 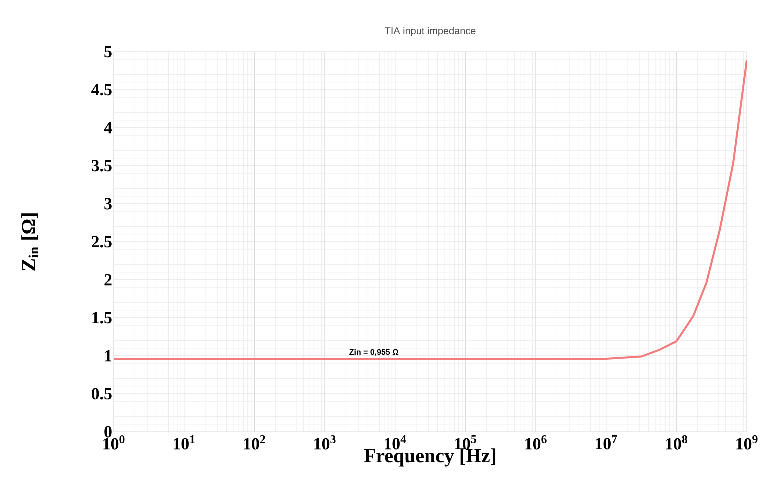 What do you see at coordinates (184, 443) in the screenshot?
I see `x-tick-label: 10$^{1}$` at bounding box center [184, 443].